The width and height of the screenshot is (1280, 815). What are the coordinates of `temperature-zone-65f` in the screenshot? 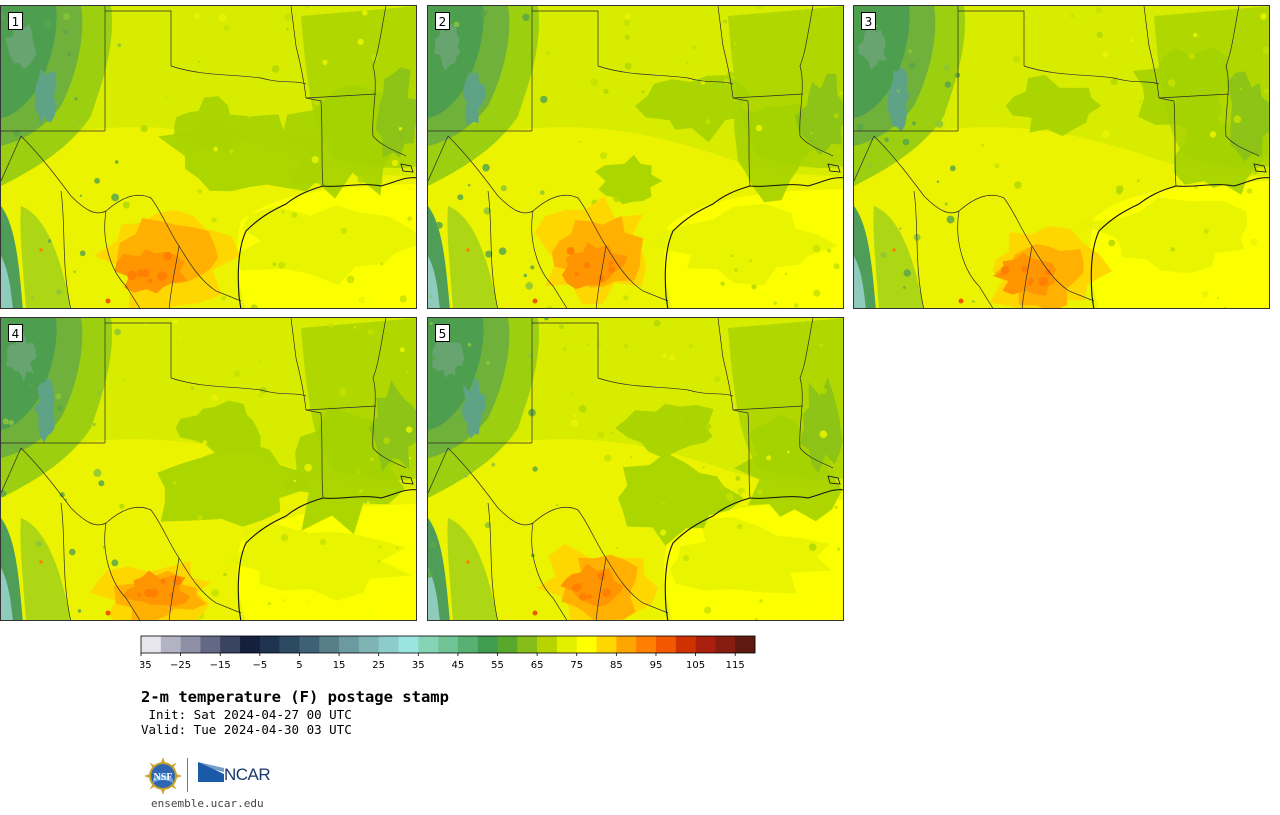 It's located at (629, 179).